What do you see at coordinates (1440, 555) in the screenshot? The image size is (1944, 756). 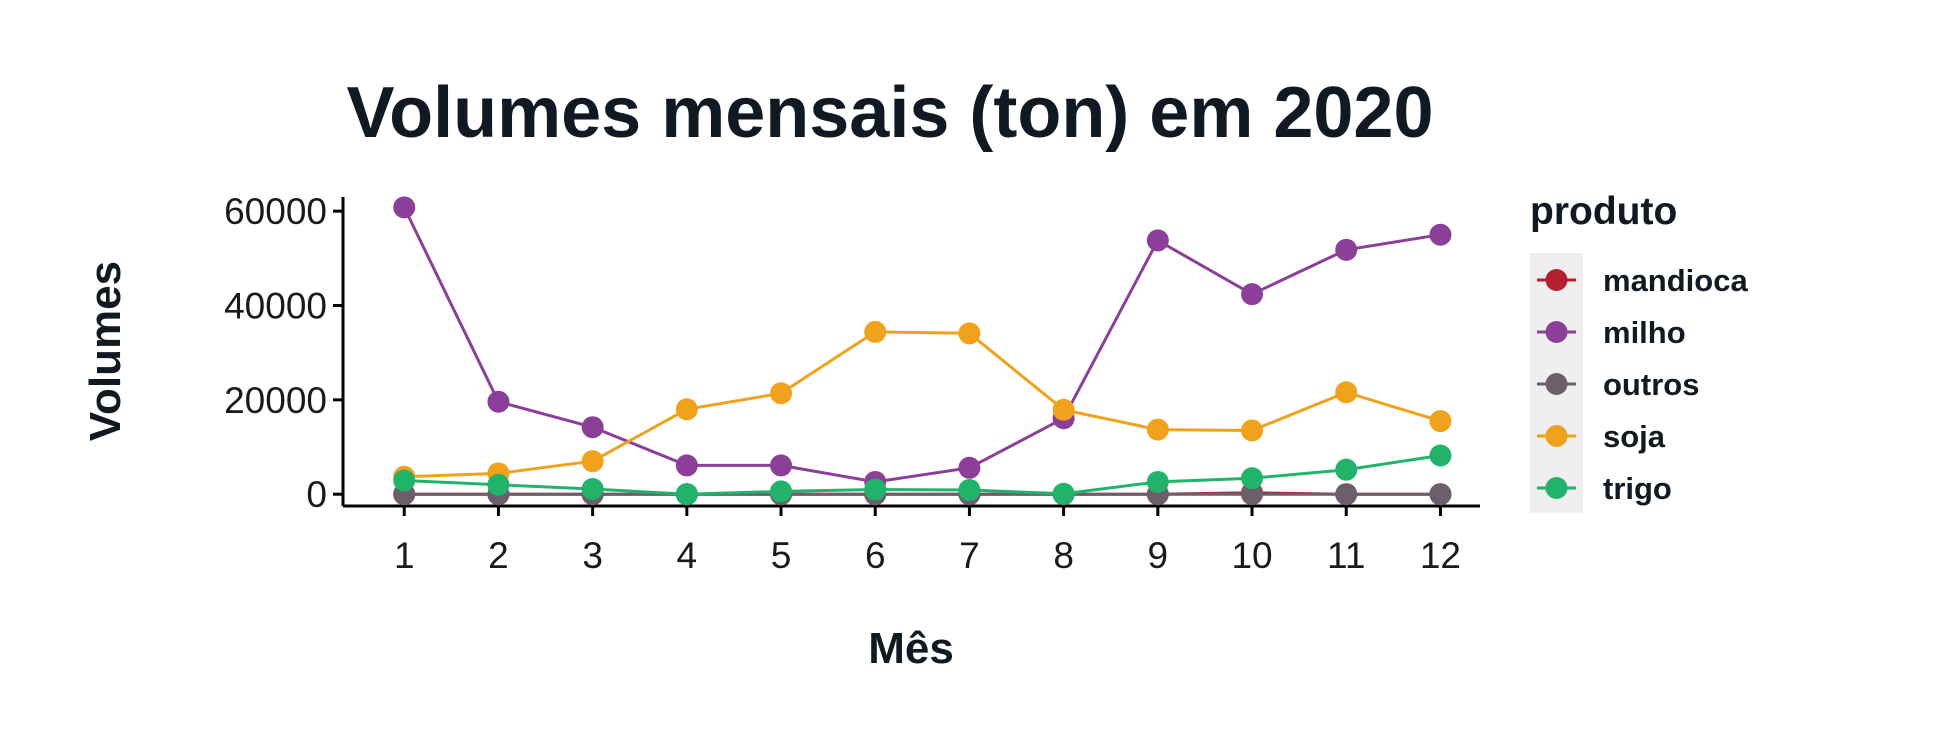 I see `x-tick-label: 12` at bounding box center [1440, 555].